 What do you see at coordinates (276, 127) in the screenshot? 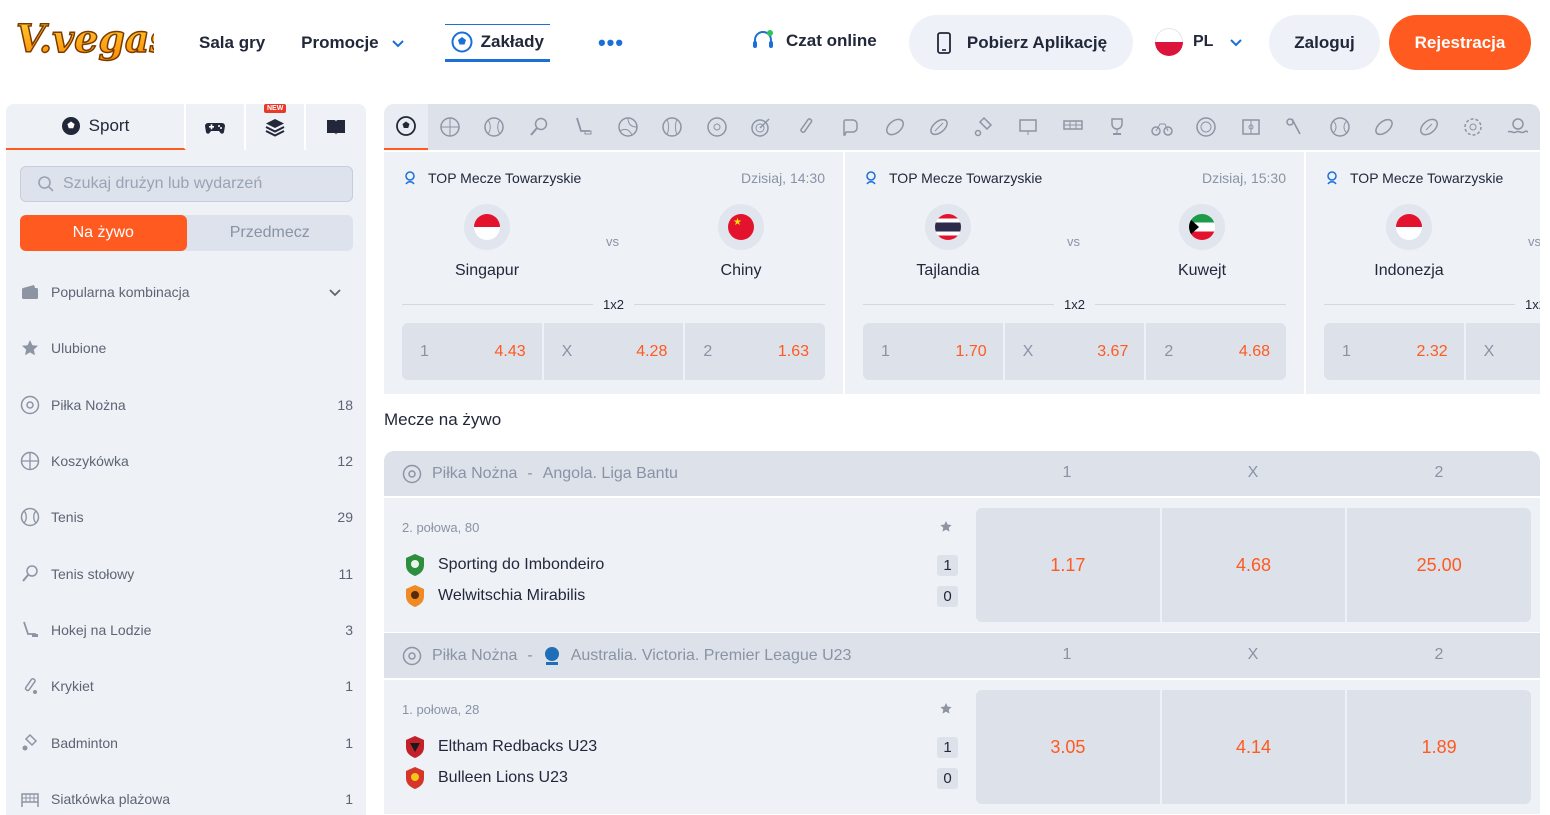
I see `tab-new-layers: NEW` at bounding box center [276, 127].